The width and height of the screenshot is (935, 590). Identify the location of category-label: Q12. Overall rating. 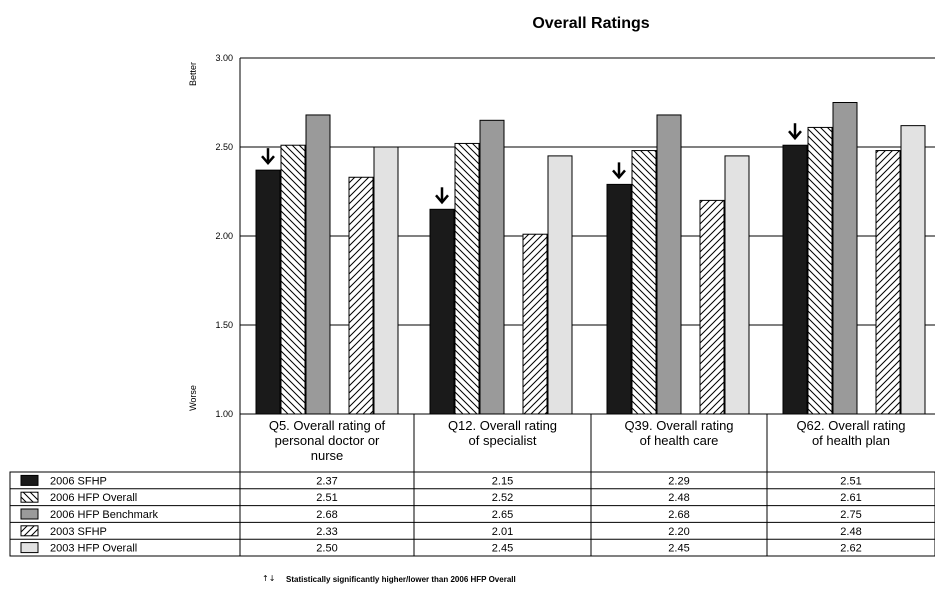
(502, 425).